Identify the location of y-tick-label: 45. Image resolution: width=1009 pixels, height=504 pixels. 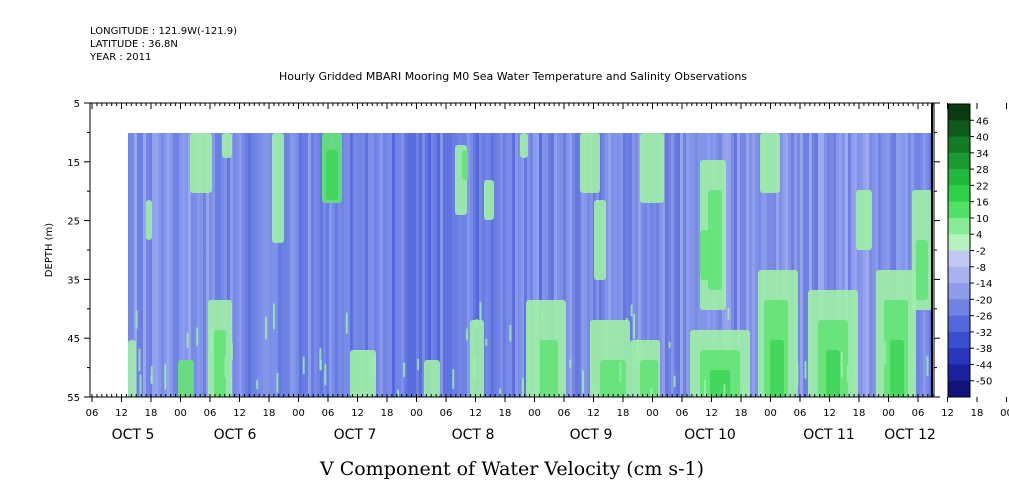
(73, 339).